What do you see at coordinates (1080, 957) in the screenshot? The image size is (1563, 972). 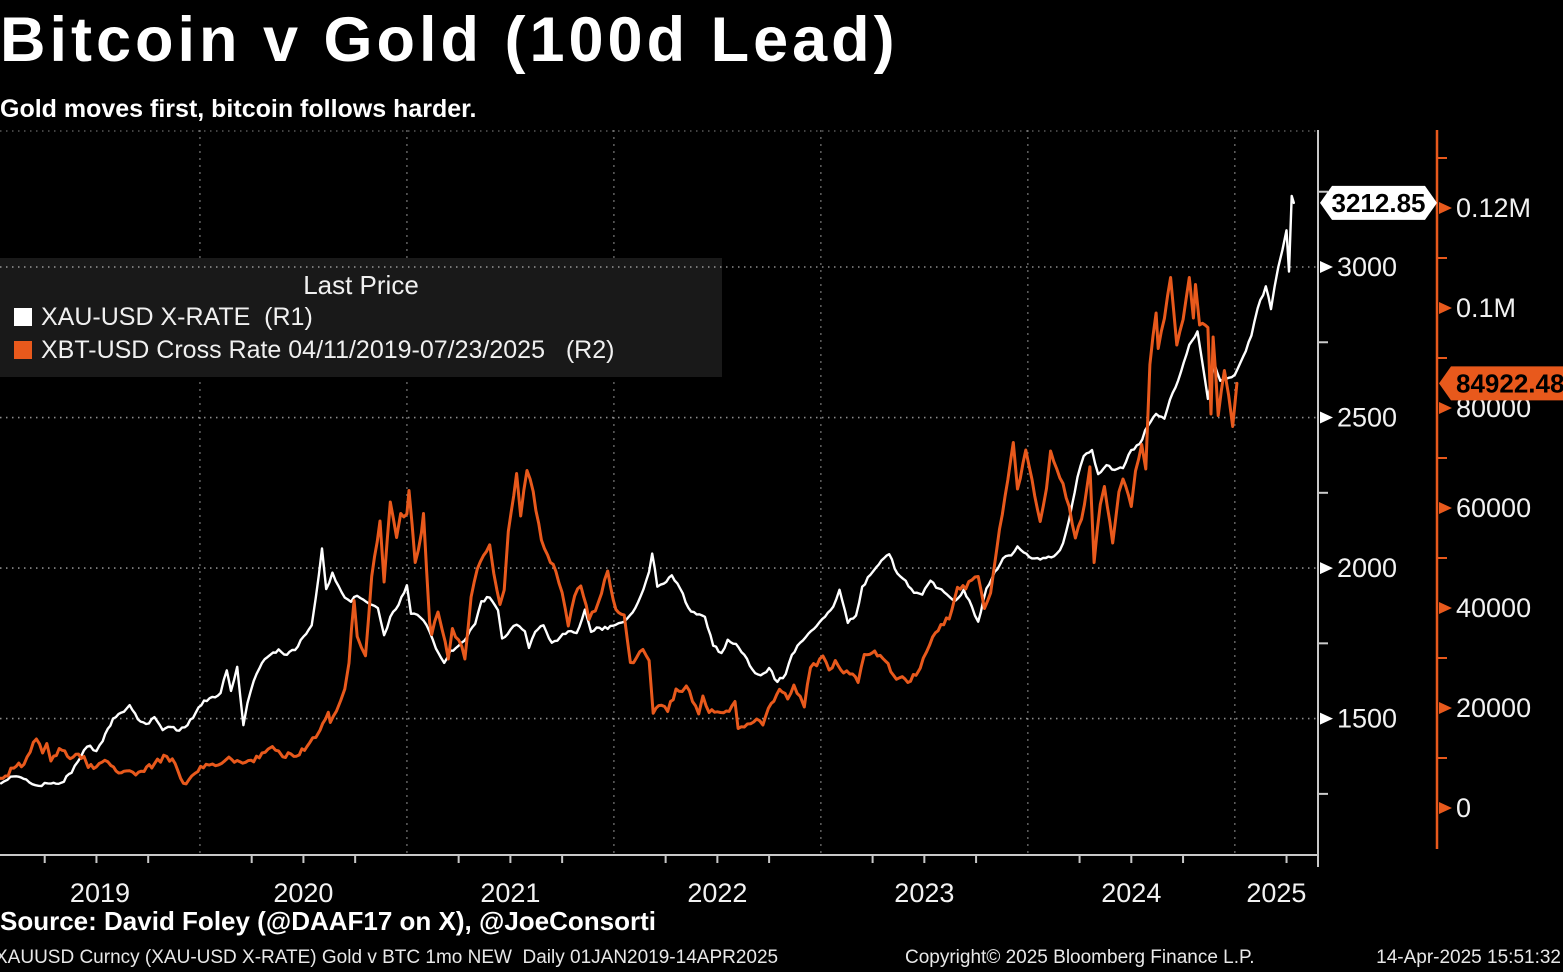 I see `copyright-notice: Copyright© 2025 Bloomberg Finance L.P.` at bounding box center [1080, 957].